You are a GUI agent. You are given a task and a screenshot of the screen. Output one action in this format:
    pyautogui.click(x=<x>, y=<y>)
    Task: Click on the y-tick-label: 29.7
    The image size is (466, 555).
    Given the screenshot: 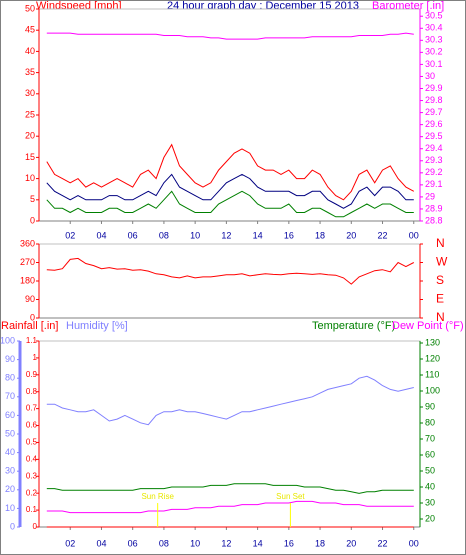 What is the action you would take?
    pyautogui.click(x=434, y=112)
    